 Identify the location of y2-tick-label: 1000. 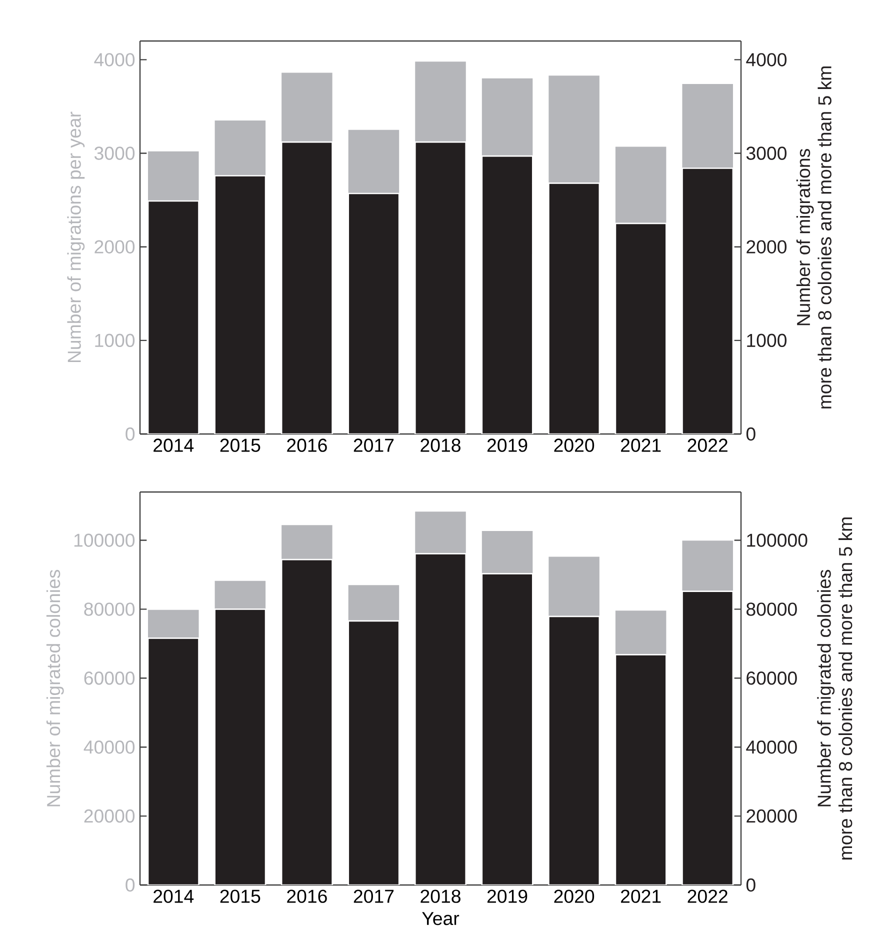
(767, 341).